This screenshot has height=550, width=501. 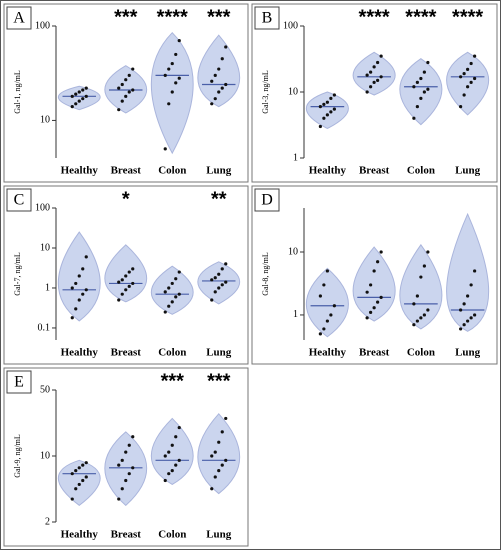 I want to click on category-label: Healthy, so click(x=80, y=171).